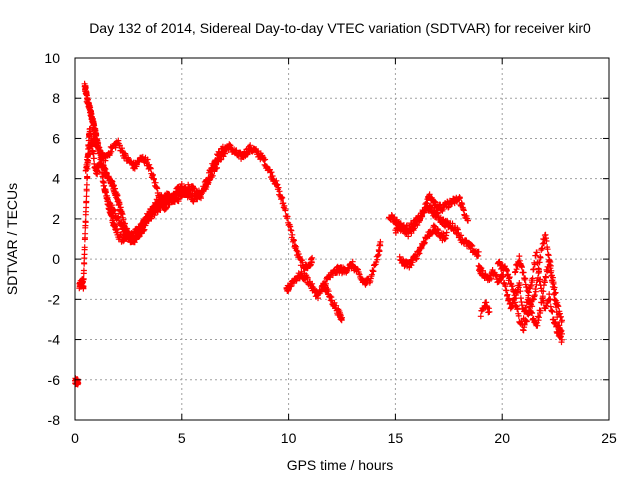 The width and height of the screenshot is (640, 480). I want to click on y-tick-label: 10, so click(52, 58).